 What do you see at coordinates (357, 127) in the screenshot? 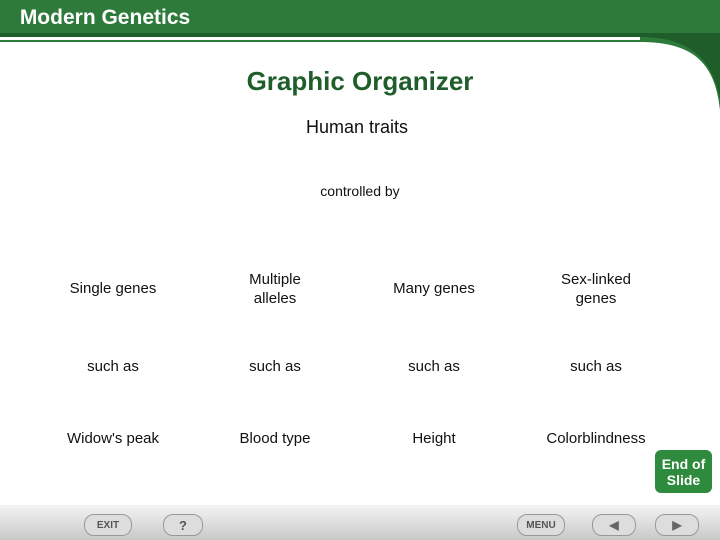
I see `root-node: Human traits` at bounding box center [357, 127].